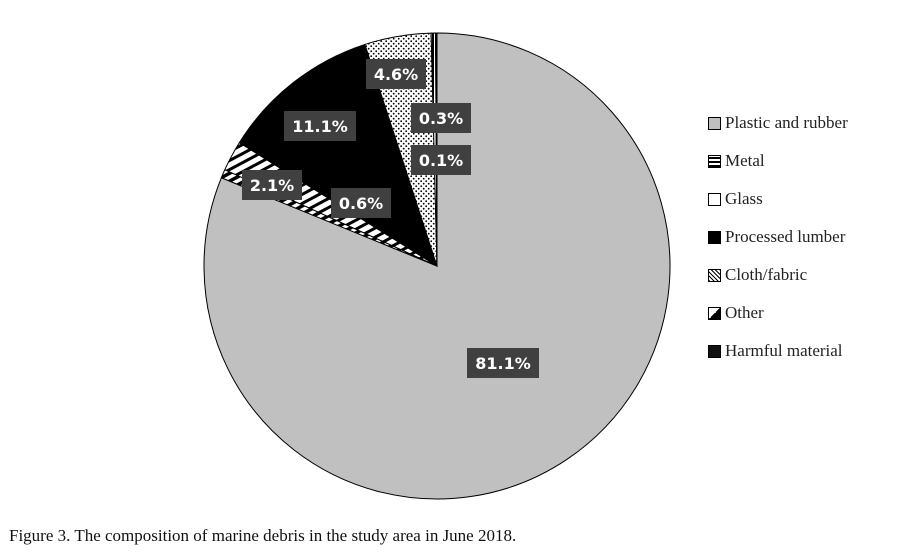 This screenshot has height=552, width=918. Describe the element at coordinates (744, 198) in the screenshot. I see `legend-label-glass: Glass` at that location.